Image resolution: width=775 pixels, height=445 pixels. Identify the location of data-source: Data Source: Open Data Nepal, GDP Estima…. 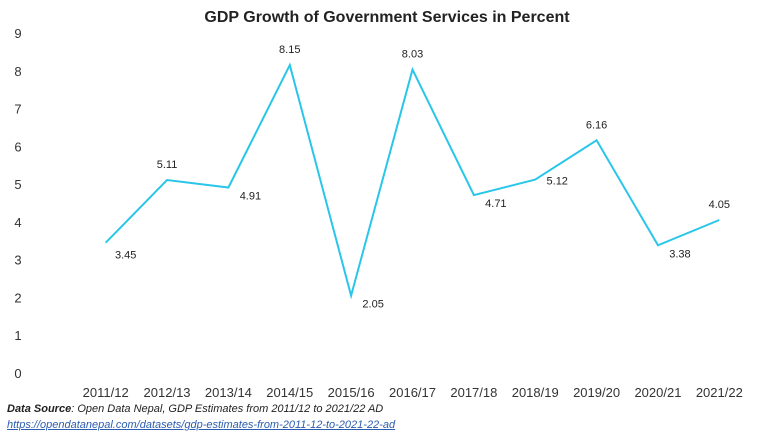
(201, 417).